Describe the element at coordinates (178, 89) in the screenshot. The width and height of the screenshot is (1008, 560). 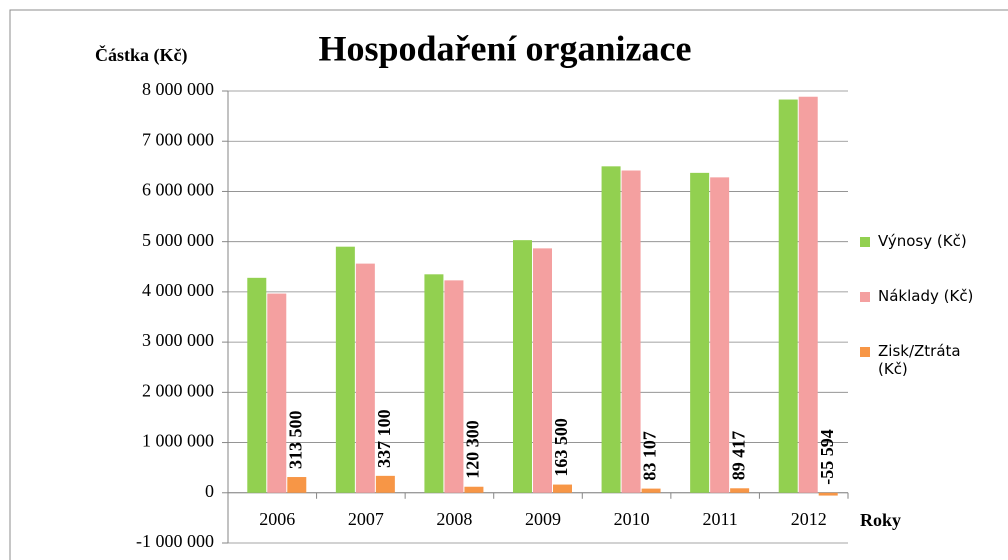
I see `y-tick-label: 8 000 000` at that location.